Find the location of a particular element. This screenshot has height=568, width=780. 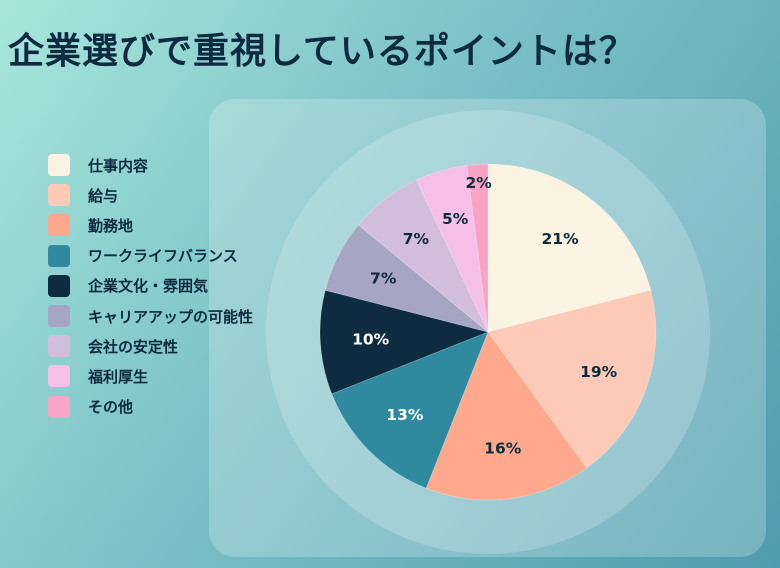

legend-label: 企業文化・雰囲気 is located at coordinates (148, 286).